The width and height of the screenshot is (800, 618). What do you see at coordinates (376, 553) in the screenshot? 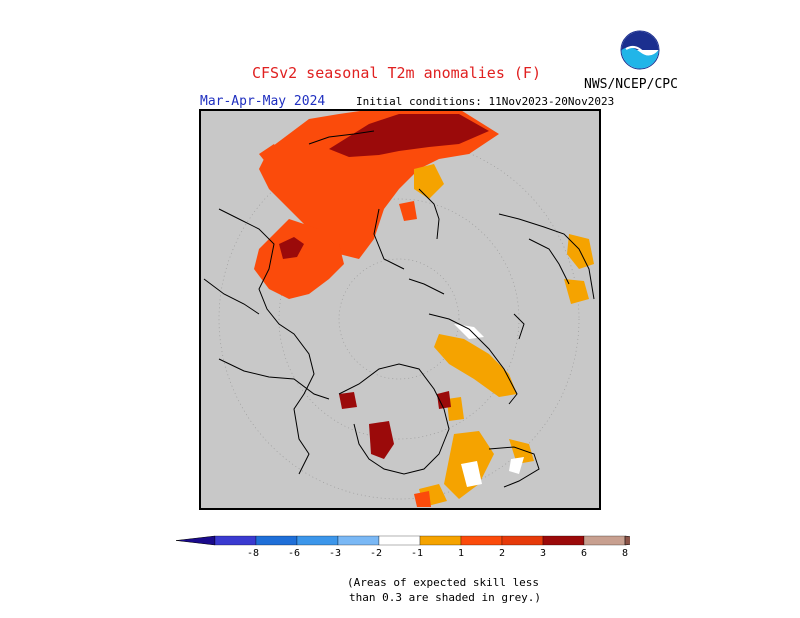
I see `colorbar-tick-label: -2` at bounding box center [376, 553].